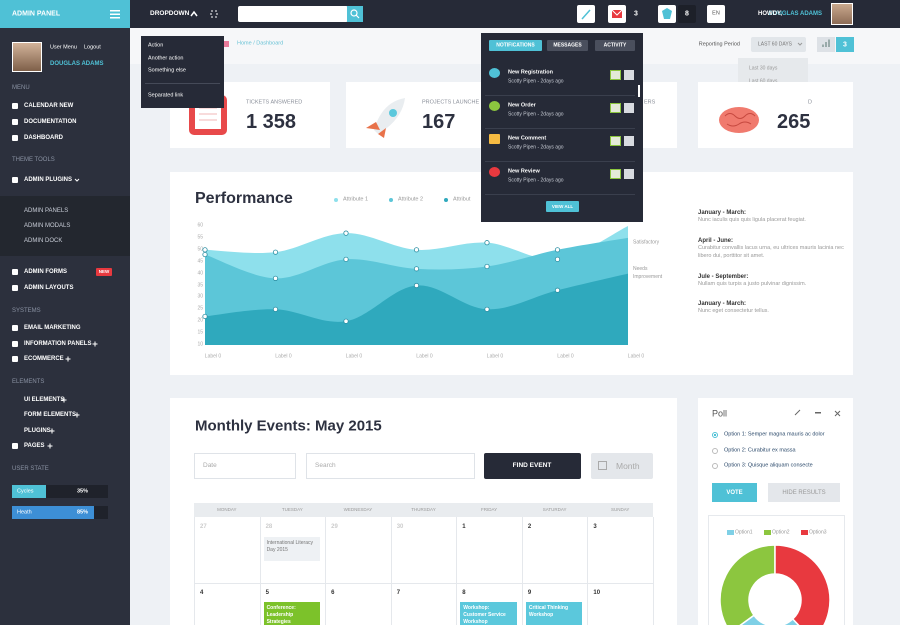  What do you see at coordinates (292, 549) in the screenshot?
I see `calendar-event: International Literacy Day 2015` at bounding box center [292, 549].